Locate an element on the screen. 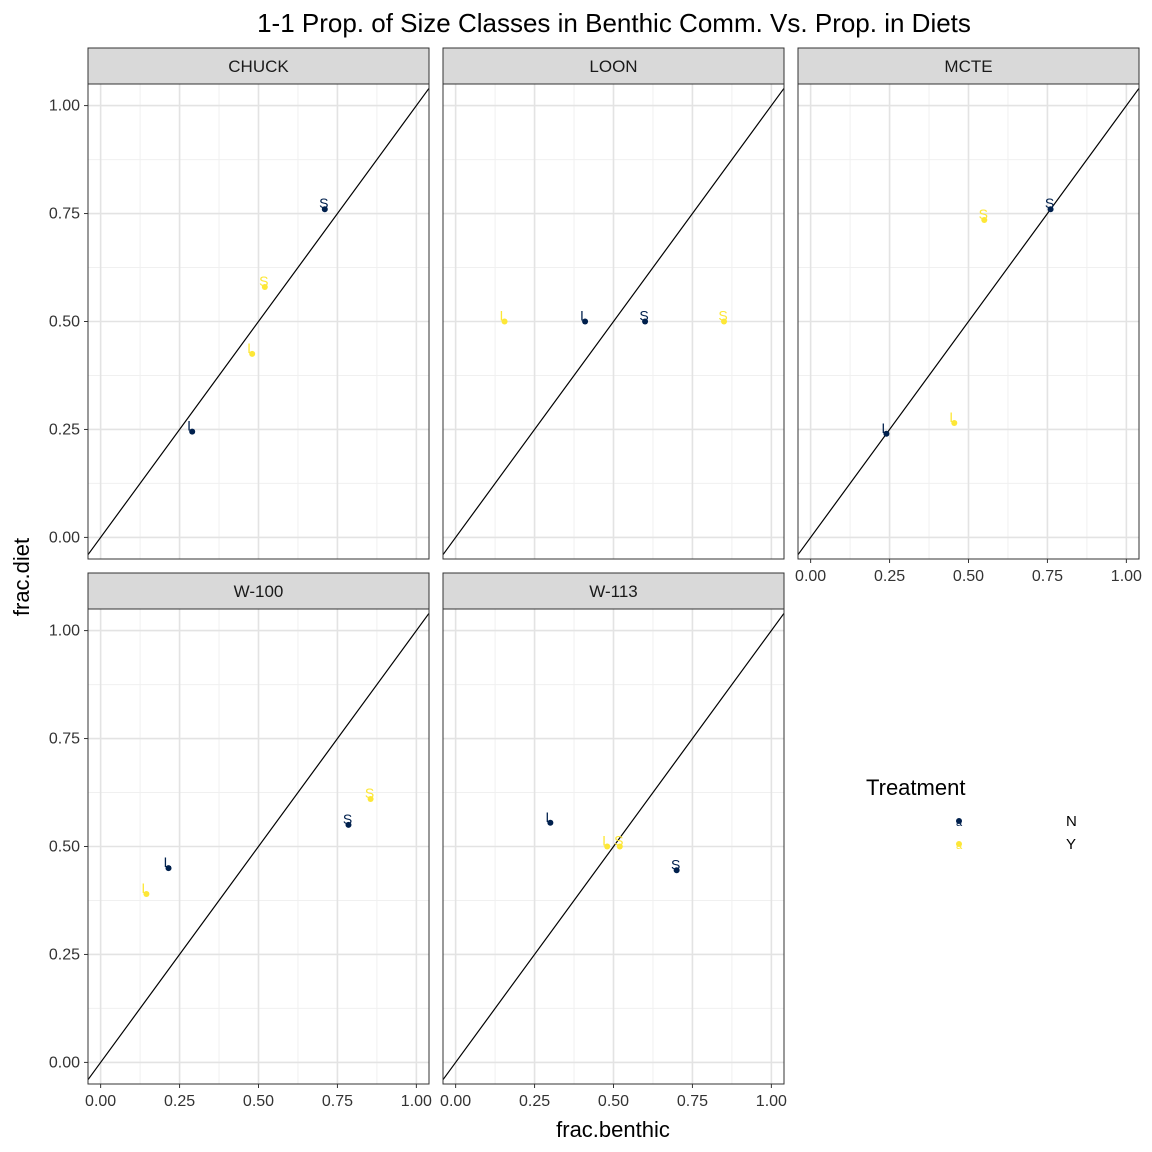 Image resolution: width=1152 pixels, height=1152 pixels. y-axis-title: frac.diet is located at coordinates (21, 577).